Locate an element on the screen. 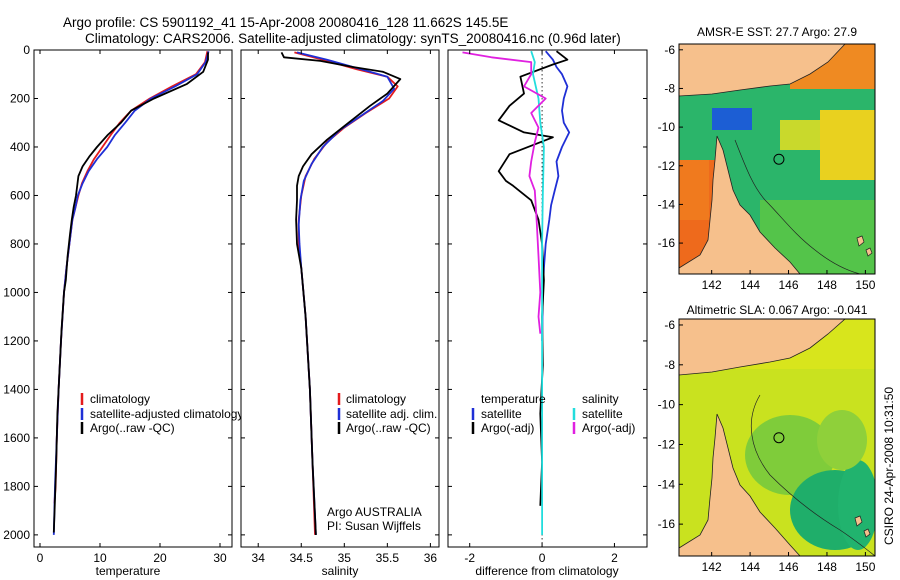 Image resolution: width=900 pixels, height=580 pixels. legend-label-climatology: climatology is located at coordinates (120, 399).